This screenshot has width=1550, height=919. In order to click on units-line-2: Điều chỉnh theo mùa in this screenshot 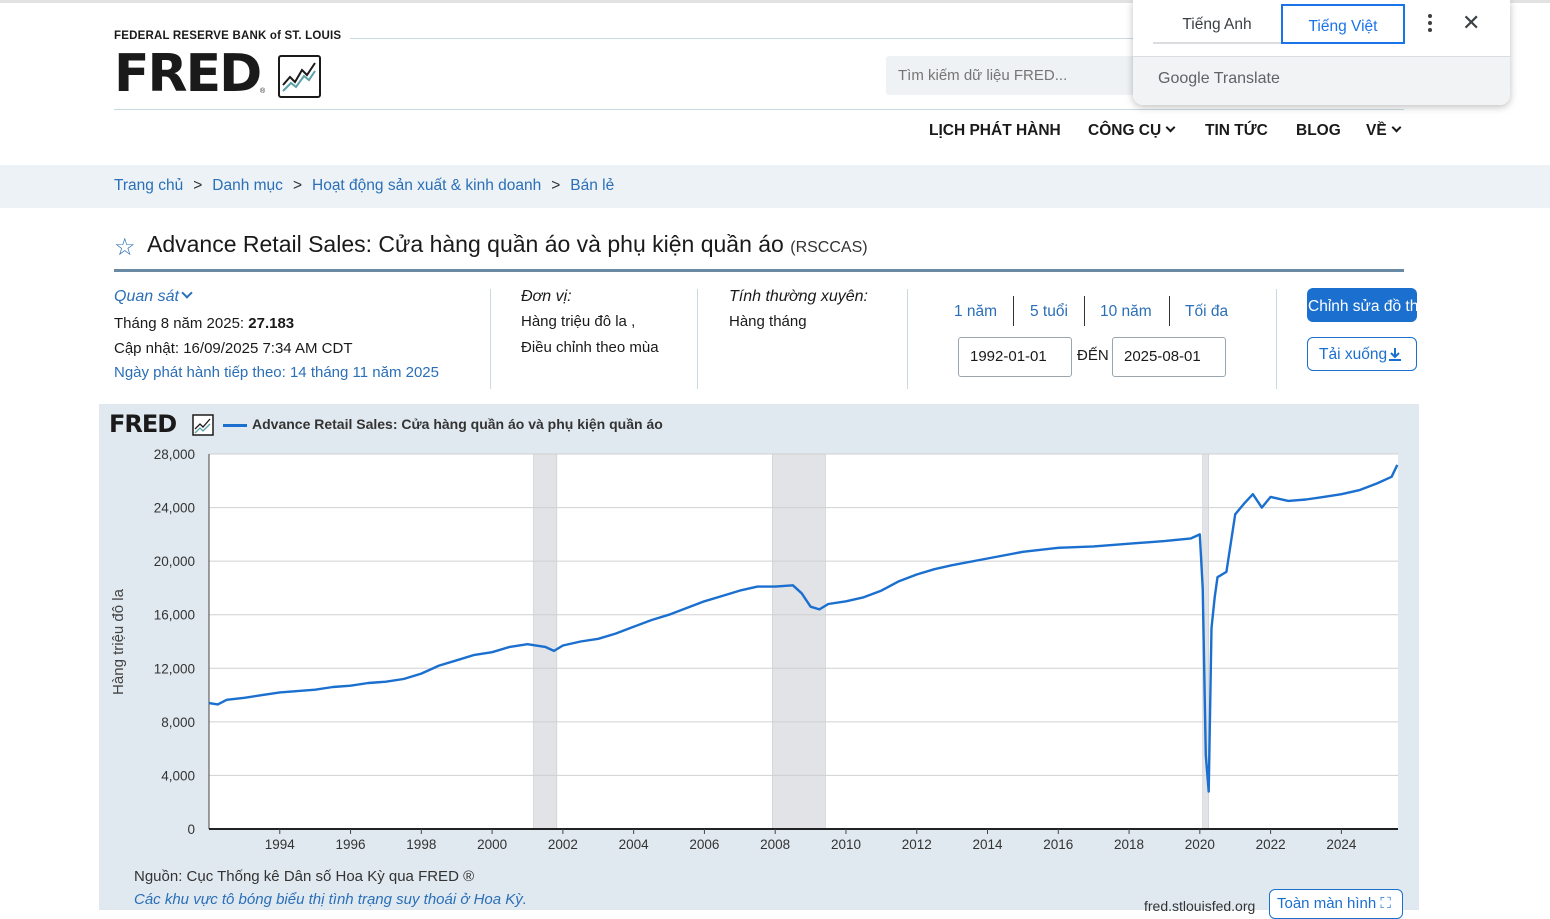, I will do `click(590, 347)`.